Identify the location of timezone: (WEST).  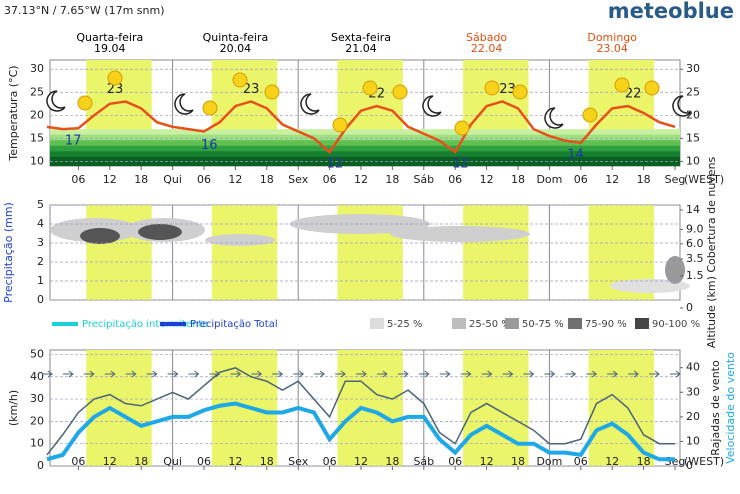
(704, 179).